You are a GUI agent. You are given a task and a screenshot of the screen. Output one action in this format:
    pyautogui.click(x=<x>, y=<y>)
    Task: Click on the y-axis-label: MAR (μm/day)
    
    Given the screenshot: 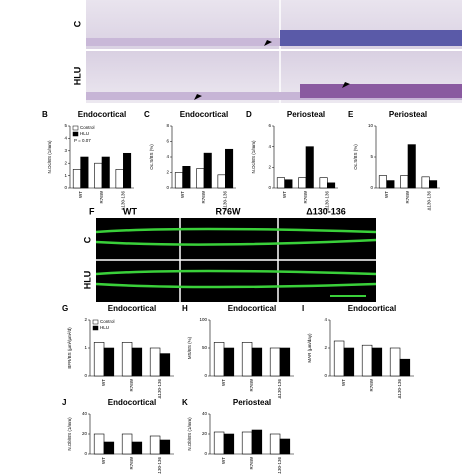 What is the action you would take?
    pyautogui.click(x=309, y=348)
    